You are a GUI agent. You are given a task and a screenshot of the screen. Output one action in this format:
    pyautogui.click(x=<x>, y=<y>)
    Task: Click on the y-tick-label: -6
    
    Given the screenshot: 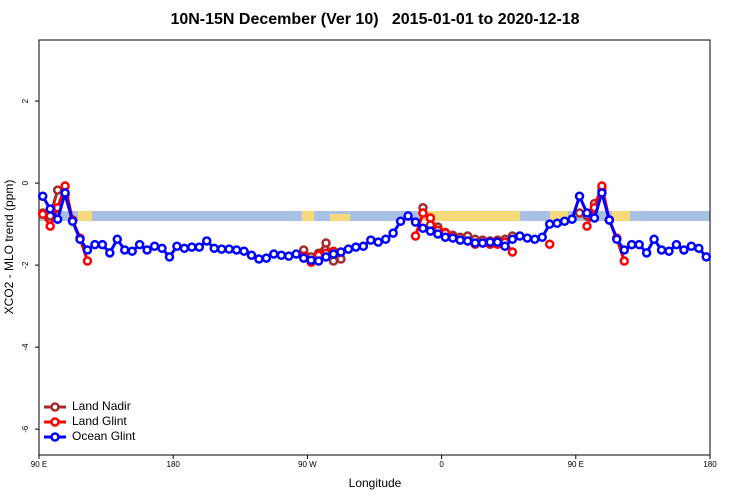 What is the action you would take?
    pyautogui.click(x=25, y=429)
    